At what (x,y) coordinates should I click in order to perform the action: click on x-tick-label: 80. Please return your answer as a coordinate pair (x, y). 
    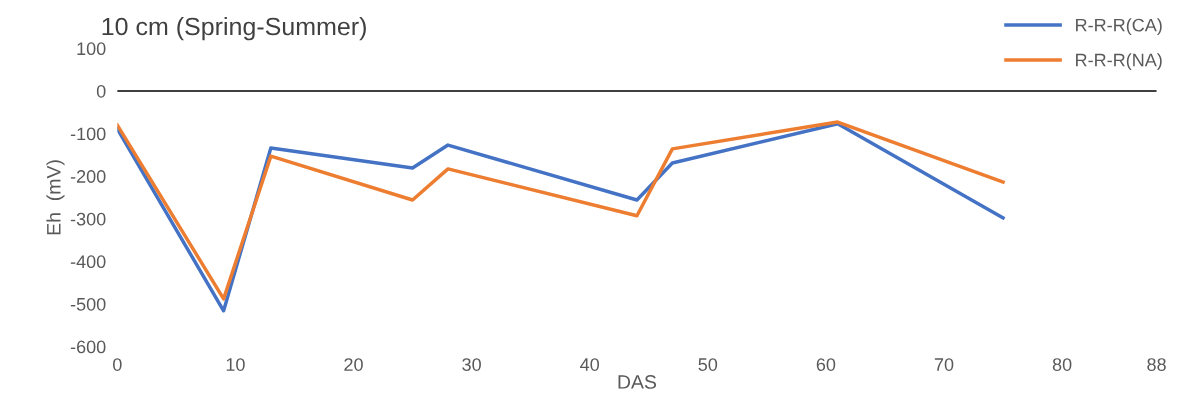
    Looking at the image, I should click on (1062, 364).